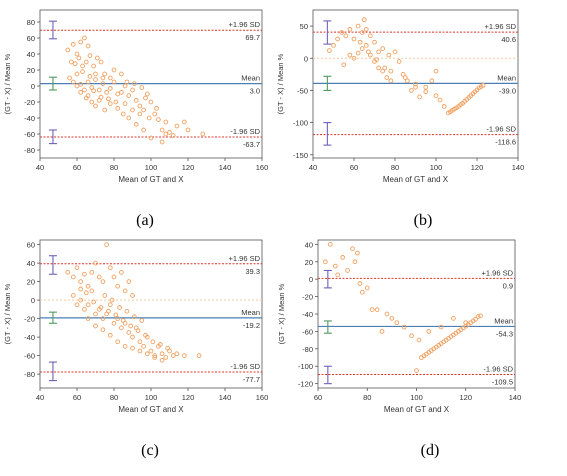 This screenshot has width=567, height=476. I want to click on y-tick-label: 20, so click(31, 70).